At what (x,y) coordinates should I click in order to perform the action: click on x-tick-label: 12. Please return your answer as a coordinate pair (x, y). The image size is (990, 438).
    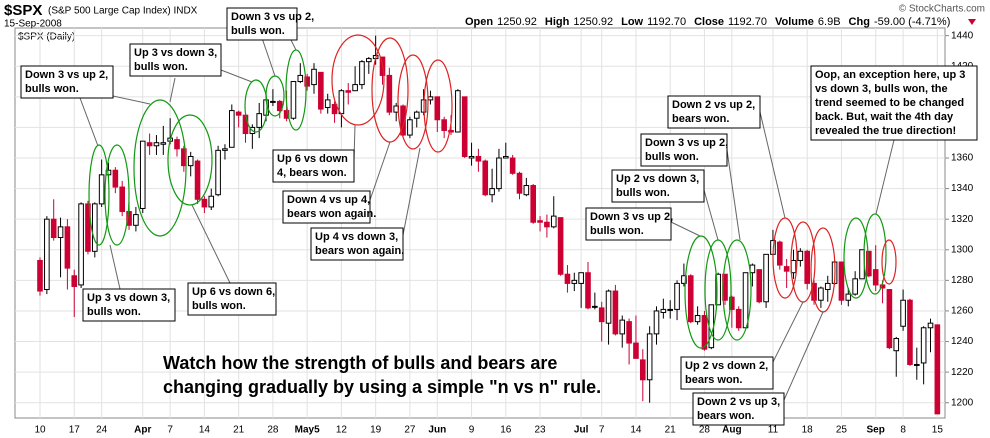
    Looking at the image, I should click on (342, 430).